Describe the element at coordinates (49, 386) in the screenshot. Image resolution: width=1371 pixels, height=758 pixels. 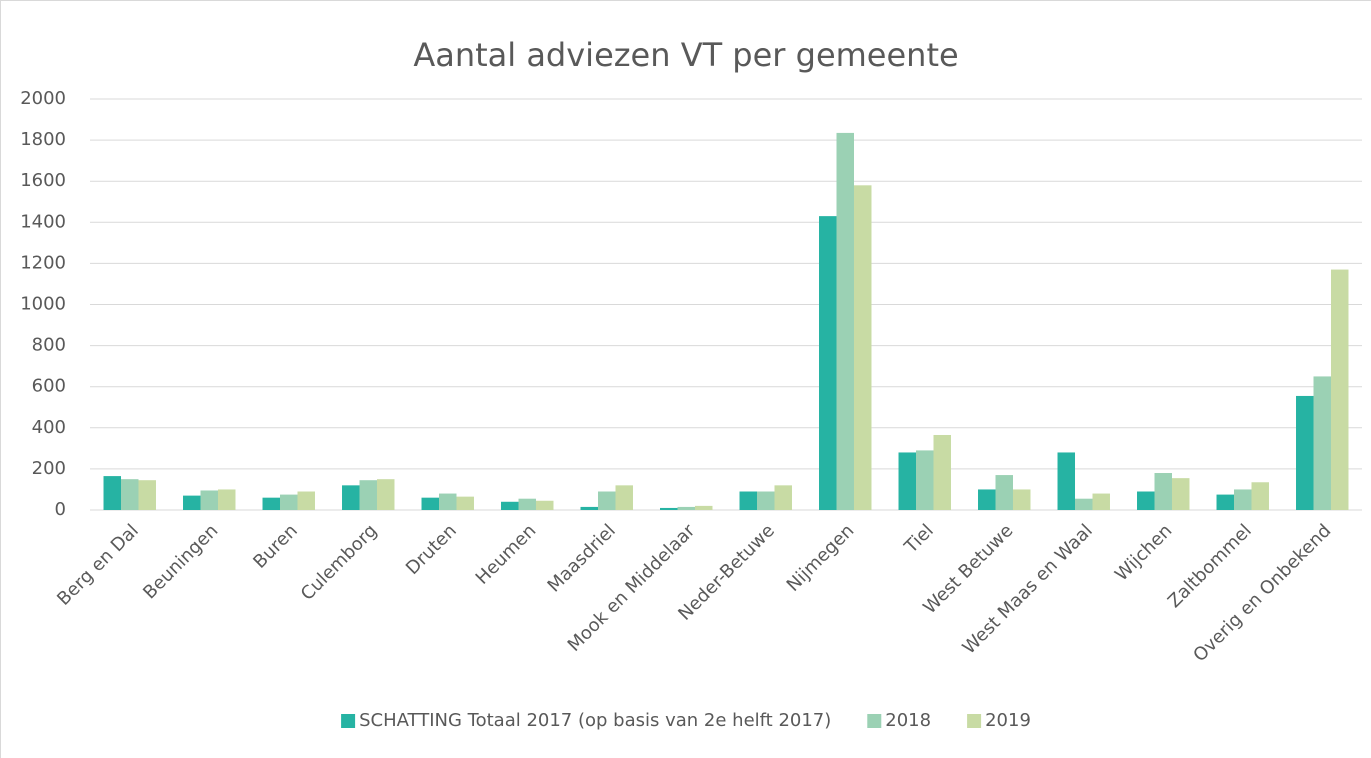
I see `y-tick-label: 600` at that location.